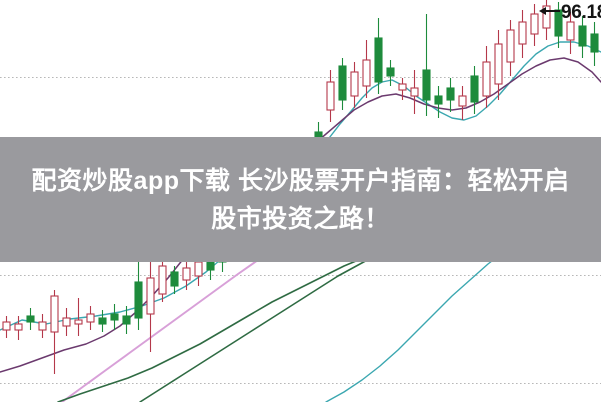 This screenshot has height=402, width=601. Describe the element at coordinates (542, 11) in the screenshot. I see `callout-arrow-head` at that location.